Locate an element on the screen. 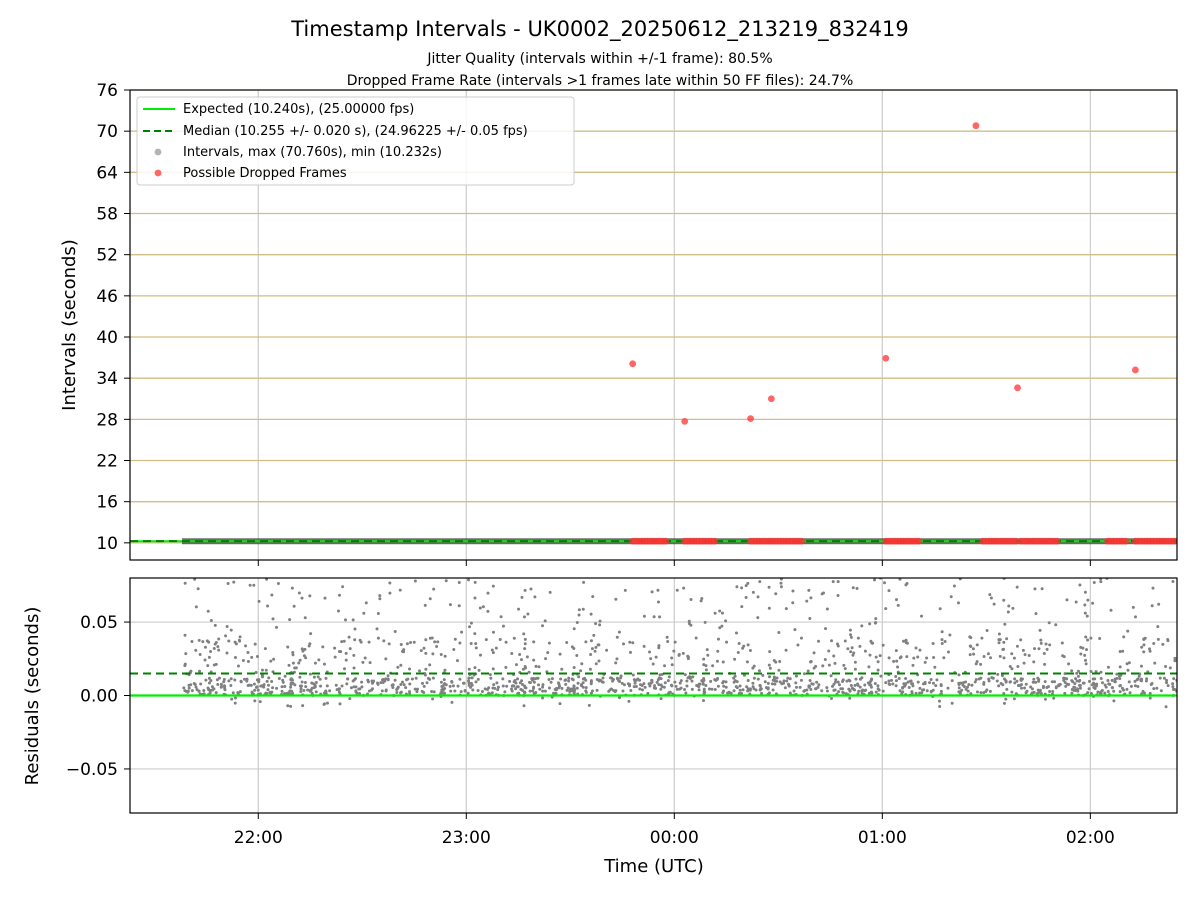 The width and height of the screenshot is (1200, 900). x-tick-label: 23:00 is located at coordinates (466, 838).